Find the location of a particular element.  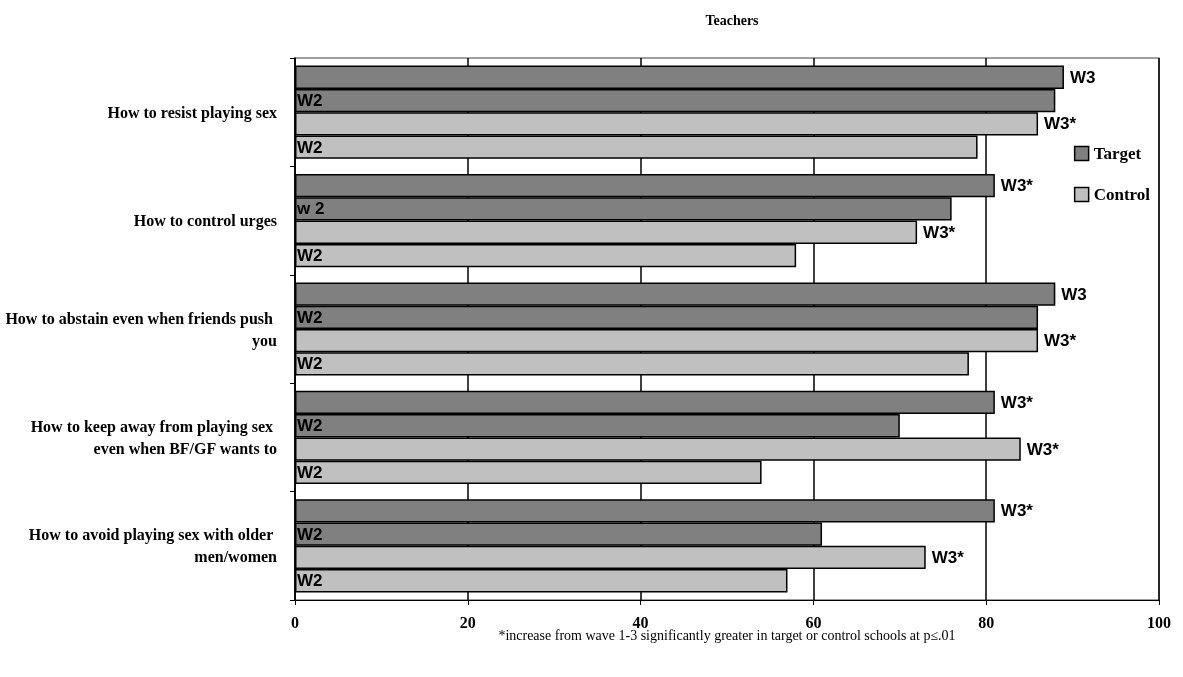

x-tick-label: 20 is located at coordinates (467, 622).